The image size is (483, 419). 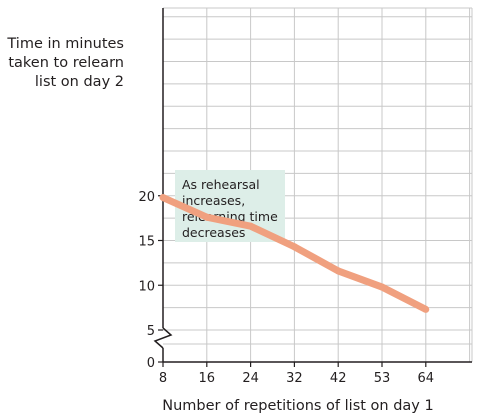 What do you see at coordinates (297, 406) in the screenshot?
I see `x-axis-title: Number of repetitions of list on day 1` at bounding box center [297, 406].